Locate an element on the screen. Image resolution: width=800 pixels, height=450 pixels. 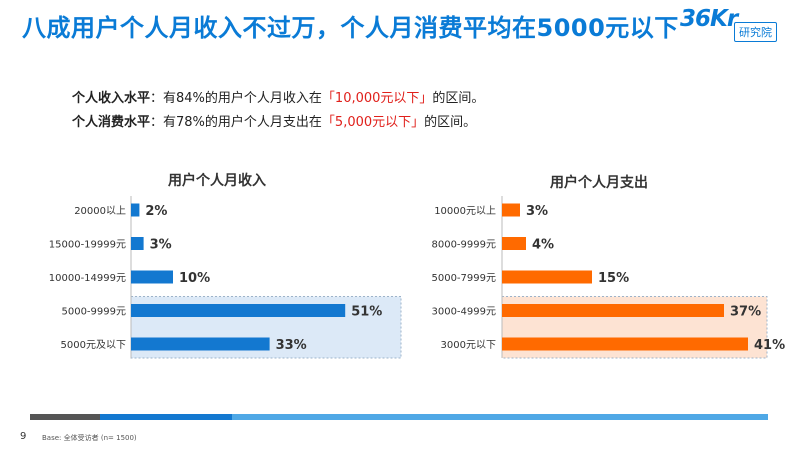
expense-value-label: 37% is located at coordinates (745, 312).